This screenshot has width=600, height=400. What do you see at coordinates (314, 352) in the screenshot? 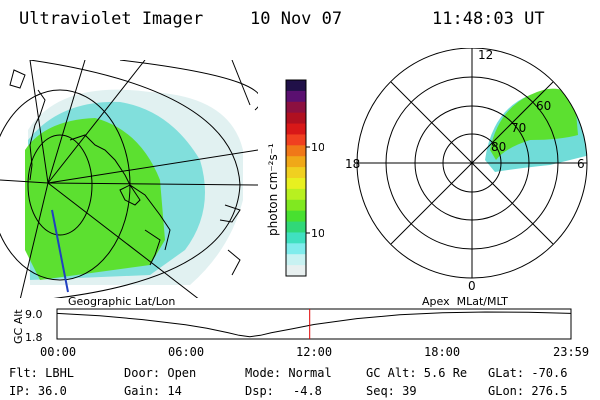
I see `timeline-xtick: 12:00` at bounding box center [314, 352].